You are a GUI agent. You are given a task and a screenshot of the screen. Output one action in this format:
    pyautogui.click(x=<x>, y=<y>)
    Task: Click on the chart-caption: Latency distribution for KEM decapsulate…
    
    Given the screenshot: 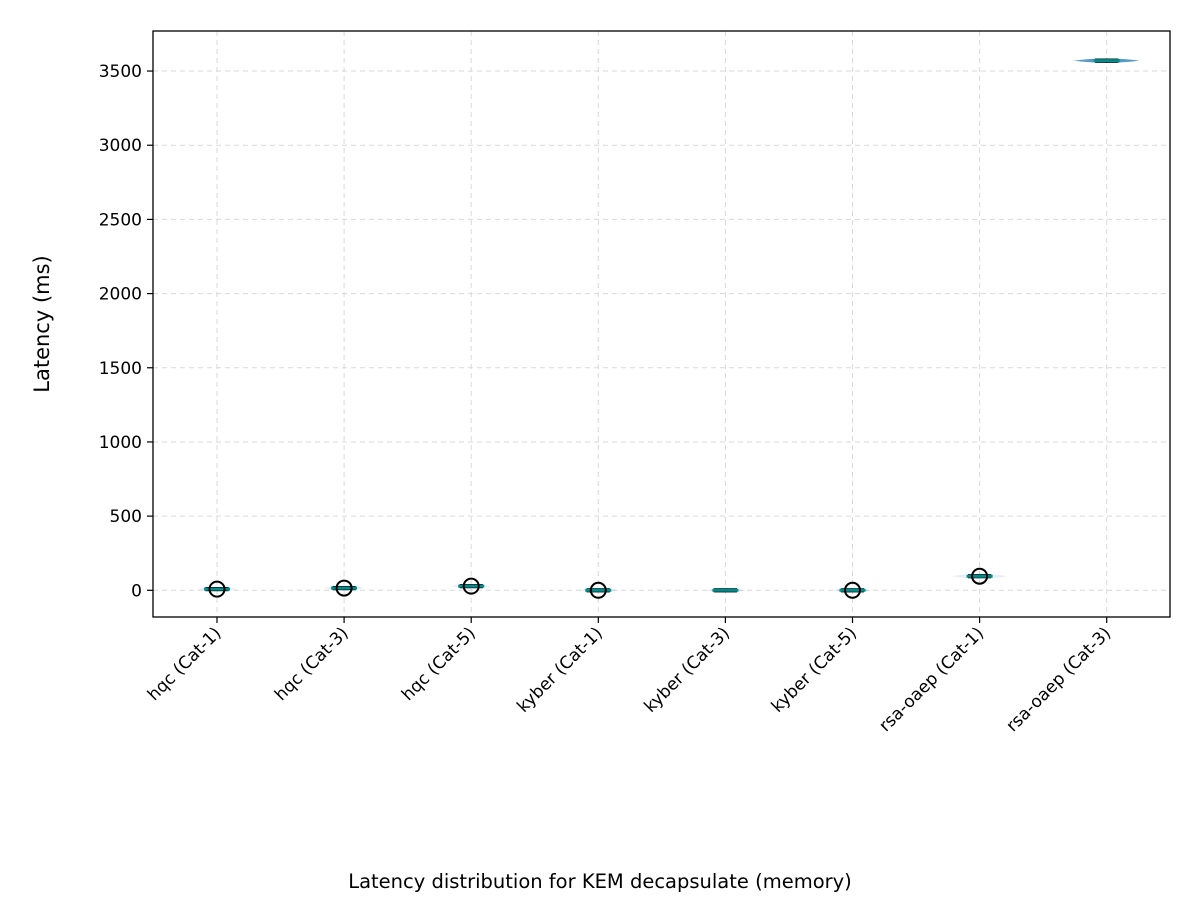 What is the action you would take?
    pyautogui.click(x=600, y=881)
    